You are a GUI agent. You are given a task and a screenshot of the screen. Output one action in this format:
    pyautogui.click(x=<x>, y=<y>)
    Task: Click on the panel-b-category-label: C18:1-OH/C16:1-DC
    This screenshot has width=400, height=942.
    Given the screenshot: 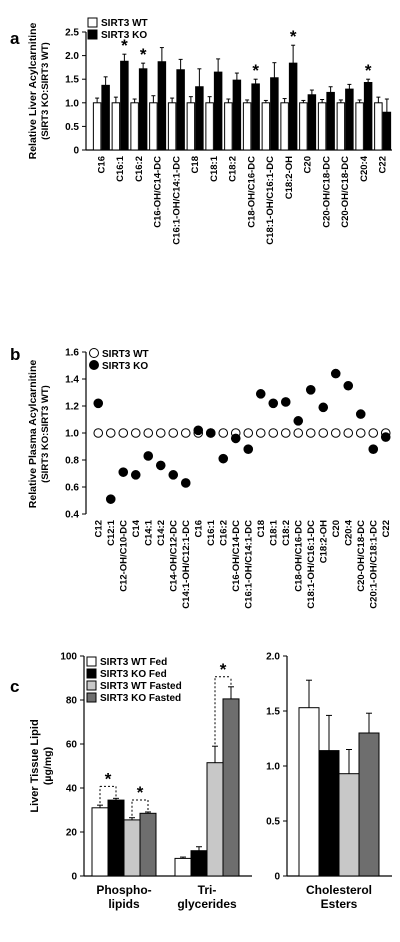 What is the action you would take?
    pyautogui.click(x=311, y=564)
    